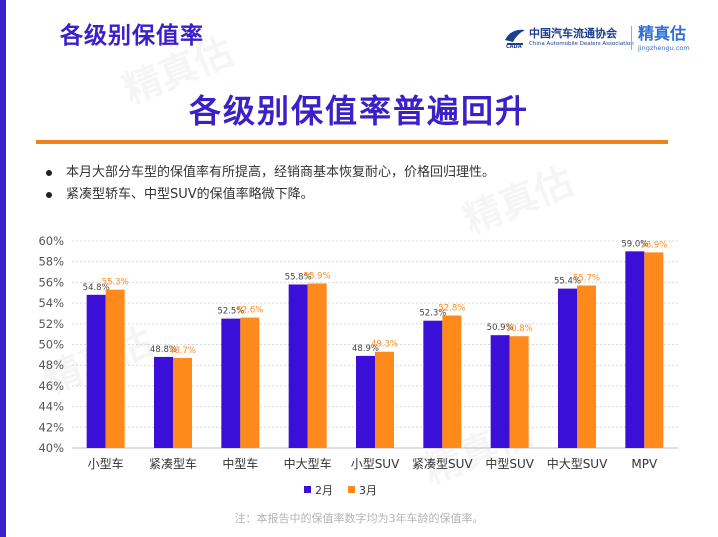 The image size is (718, 537). I want to click on data-label: 48.8%, so click(163, 350).